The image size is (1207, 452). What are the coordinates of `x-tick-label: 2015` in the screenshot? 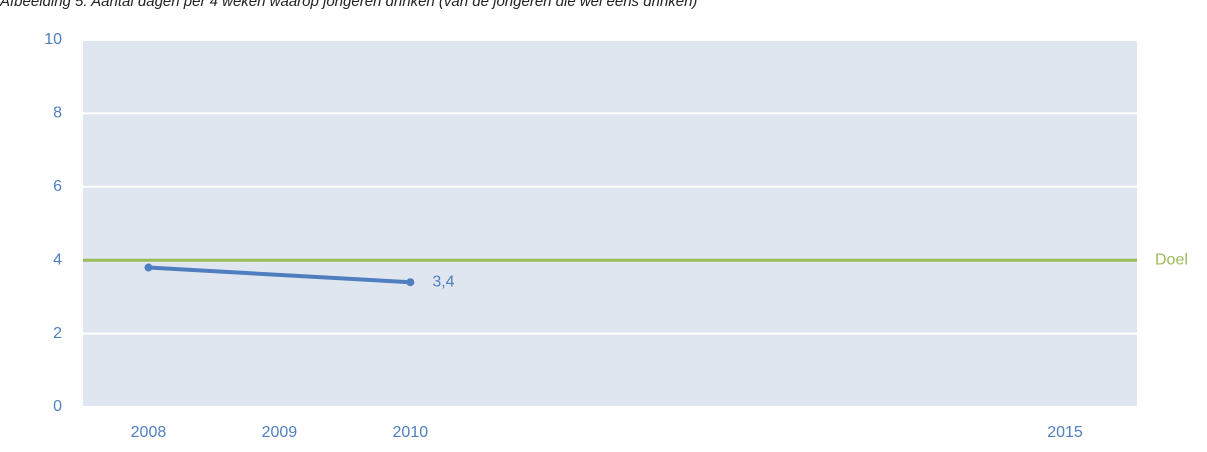 It's located at (1065, 432).